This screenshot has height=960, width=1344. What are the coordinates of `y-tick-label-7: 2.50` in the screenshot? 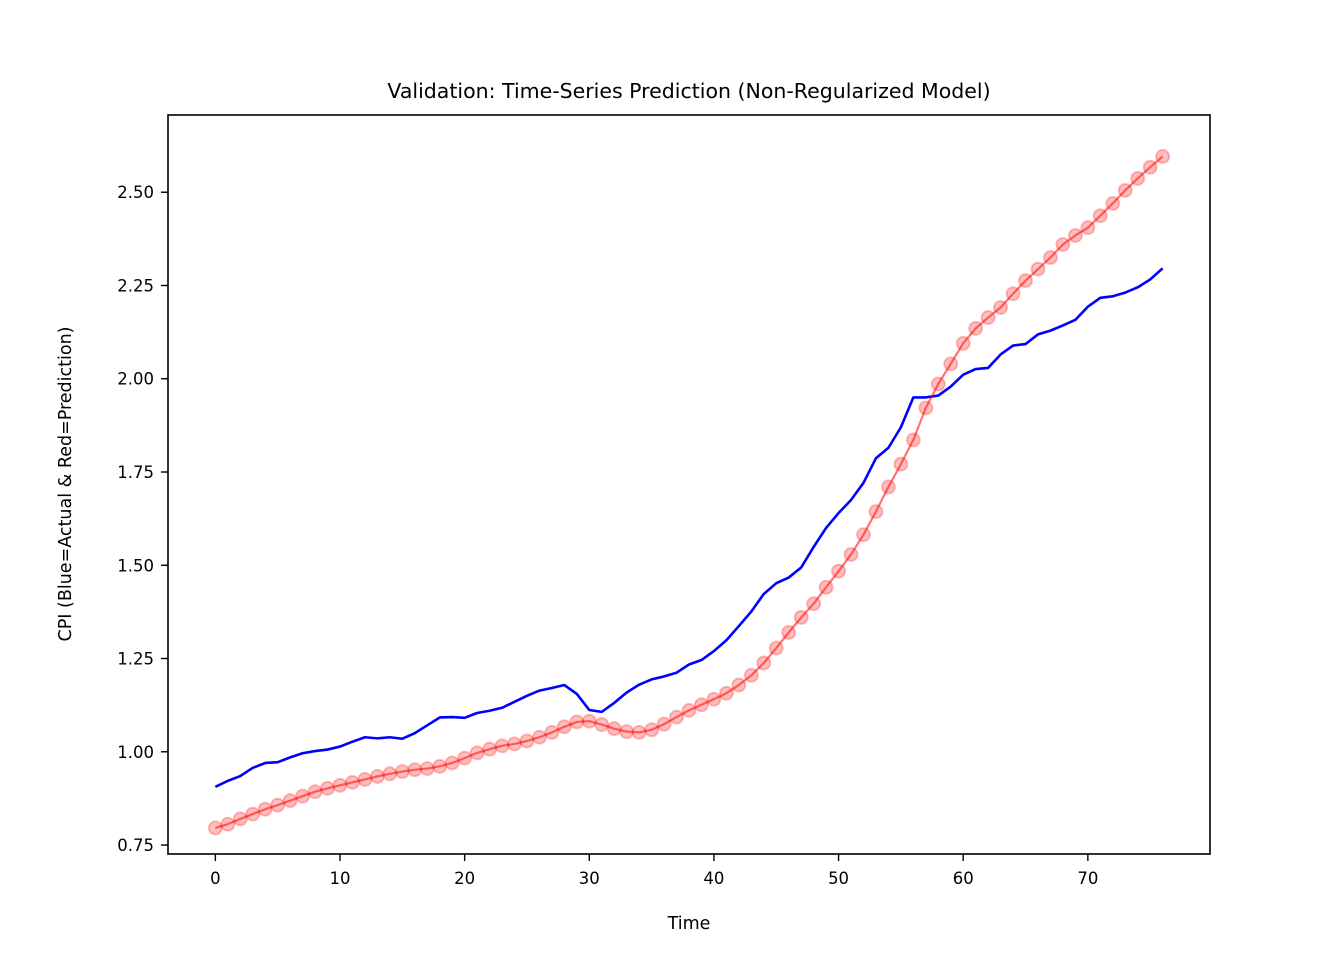 It's located at (135, 192).